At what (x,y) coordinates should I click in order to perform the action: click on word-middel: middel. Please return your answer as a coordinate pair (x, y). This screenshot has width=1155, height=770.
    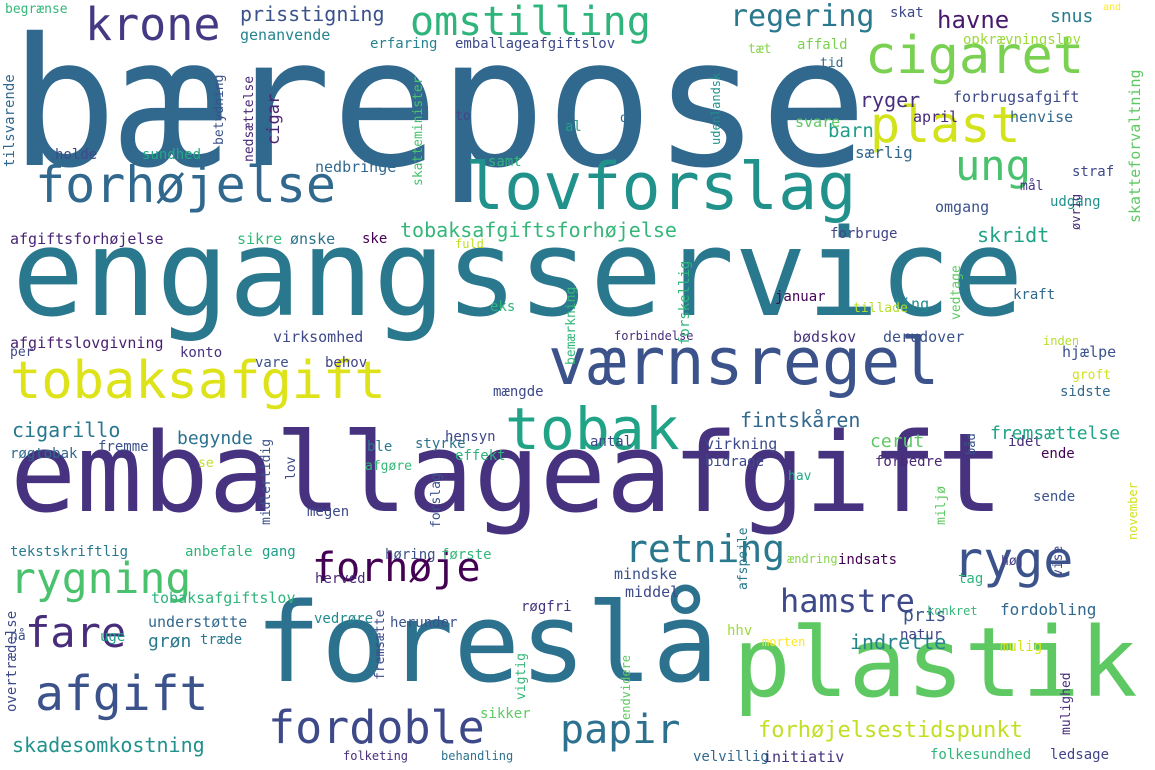
    Looking at the image, I should click on (652, 592).